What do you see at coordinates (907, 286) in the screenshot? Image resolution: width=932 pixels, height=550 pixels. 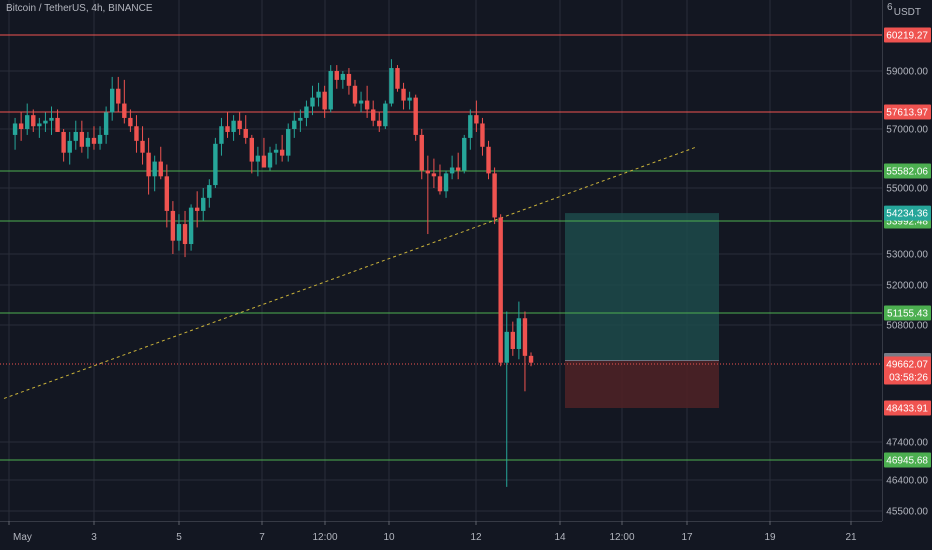 I see `price-tick-label: 52000.00` at bounding box center [907, 286].